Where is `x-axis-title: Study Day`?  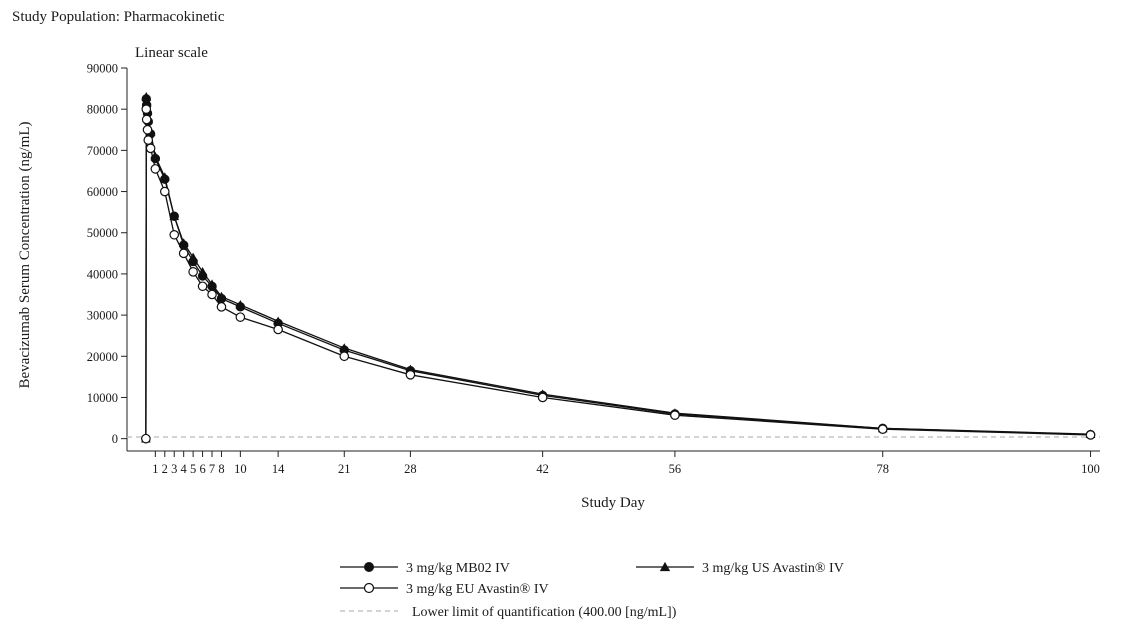 x-axis-title: Study Day is located at coordinates (613, 503).